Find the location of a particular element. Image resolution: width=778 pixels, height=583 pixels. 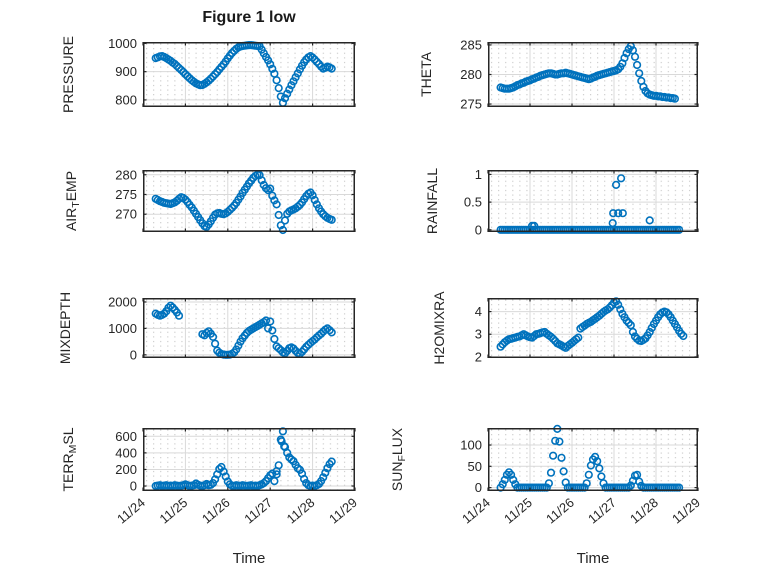

y-tick-label: 50 is located at coordinates (475, 466).